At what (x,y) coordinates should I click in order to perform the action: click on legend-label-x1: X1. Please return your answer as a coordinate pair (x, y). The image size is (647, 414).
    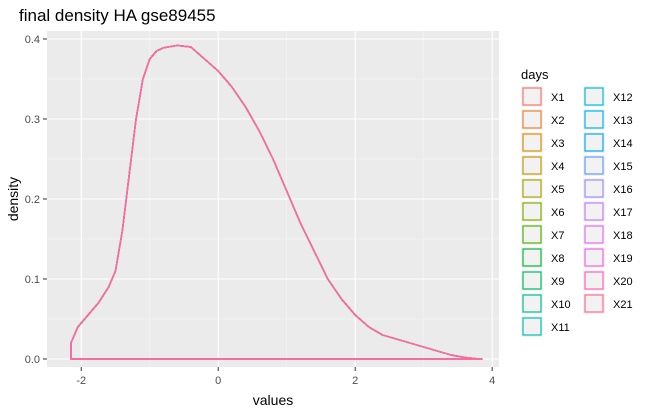
    Looking at the image, I should click on (557, 98).